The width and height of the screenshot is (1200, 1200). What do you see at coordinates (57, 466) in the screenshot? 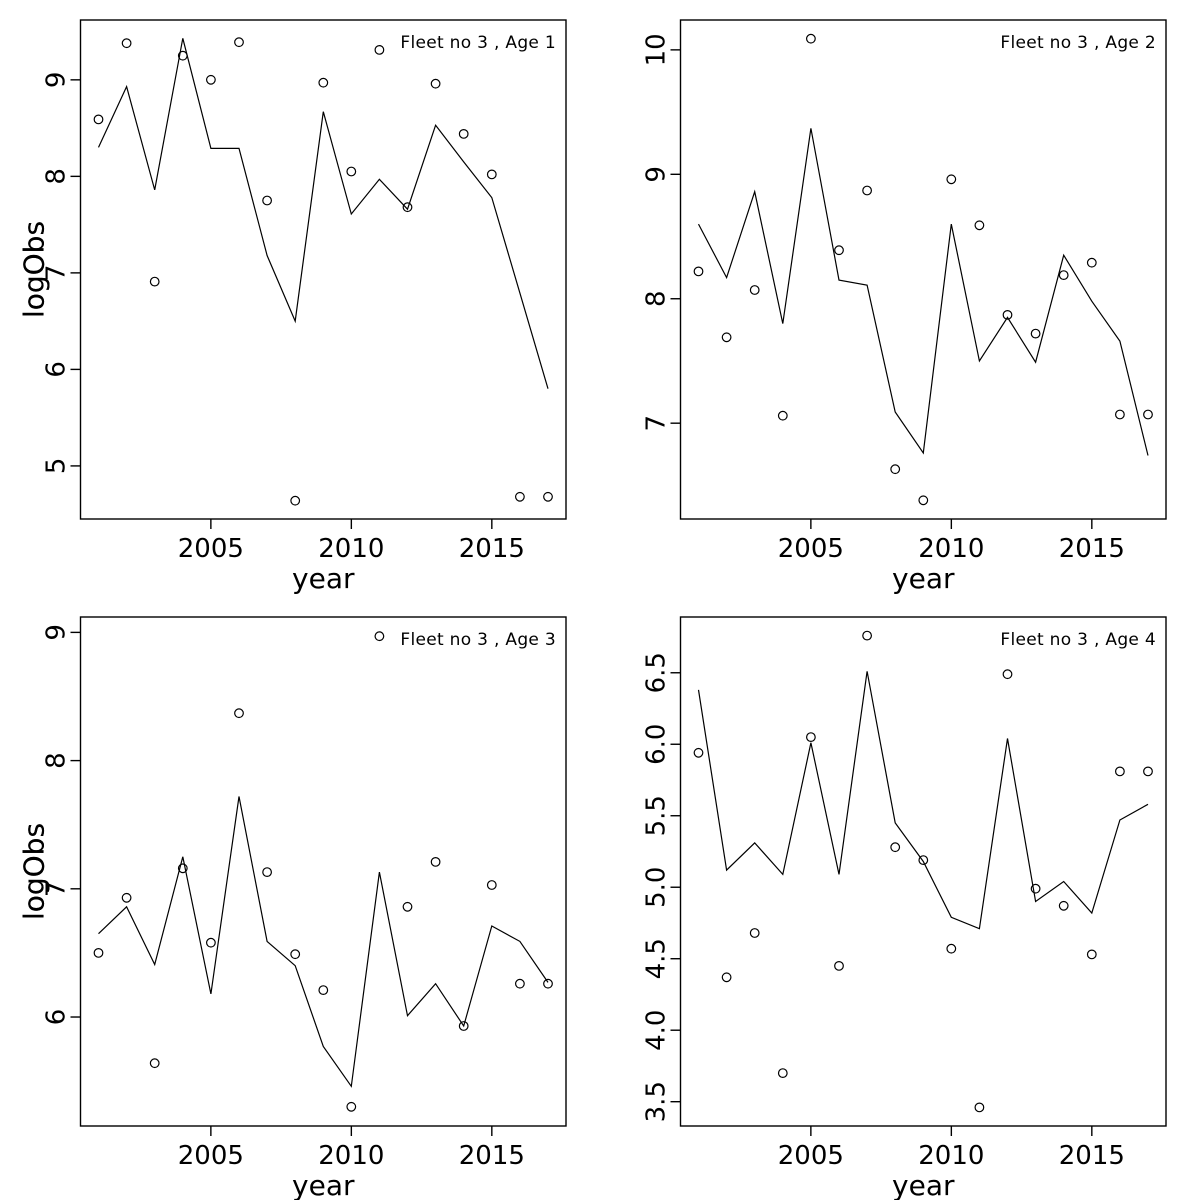
I see `y-tick-label: 5` at bounding box center [57, 466].